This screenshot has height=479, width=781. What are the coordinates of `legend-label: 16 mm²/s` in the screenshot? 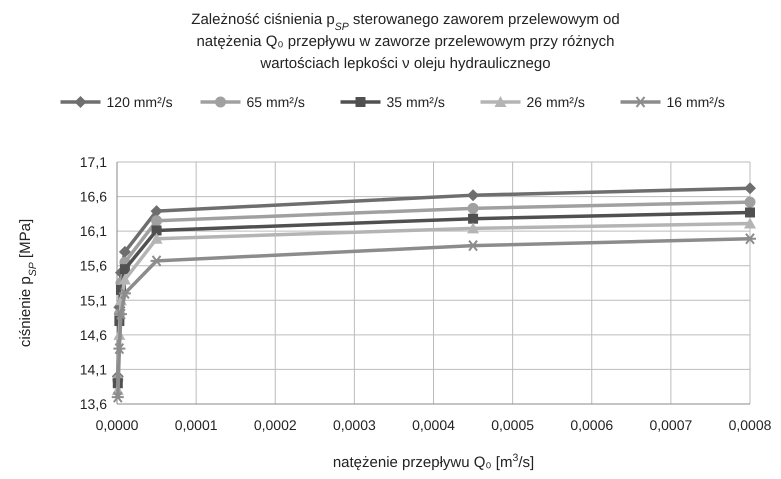 It's located at (695, 102).